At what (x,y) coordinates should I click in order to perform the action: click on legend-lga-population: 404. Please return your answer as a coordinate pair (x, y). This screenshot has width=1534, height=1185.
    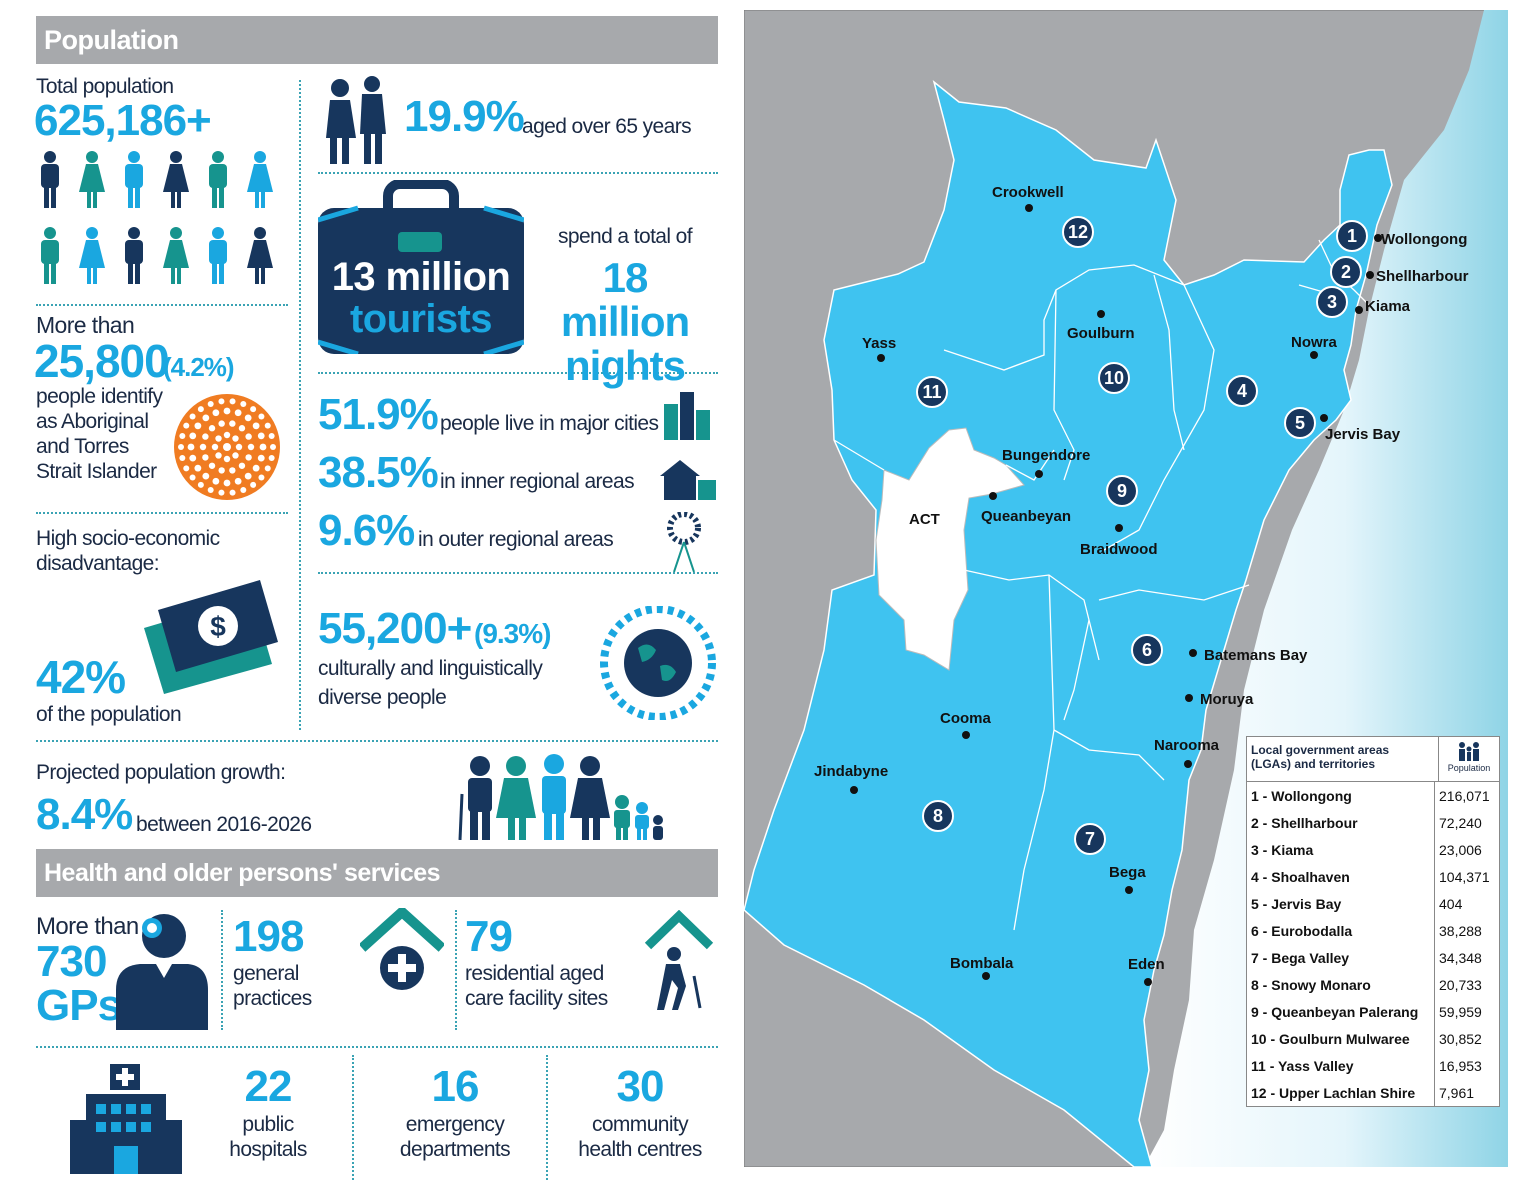
    Looking at the image, I should click on (1451, 903).